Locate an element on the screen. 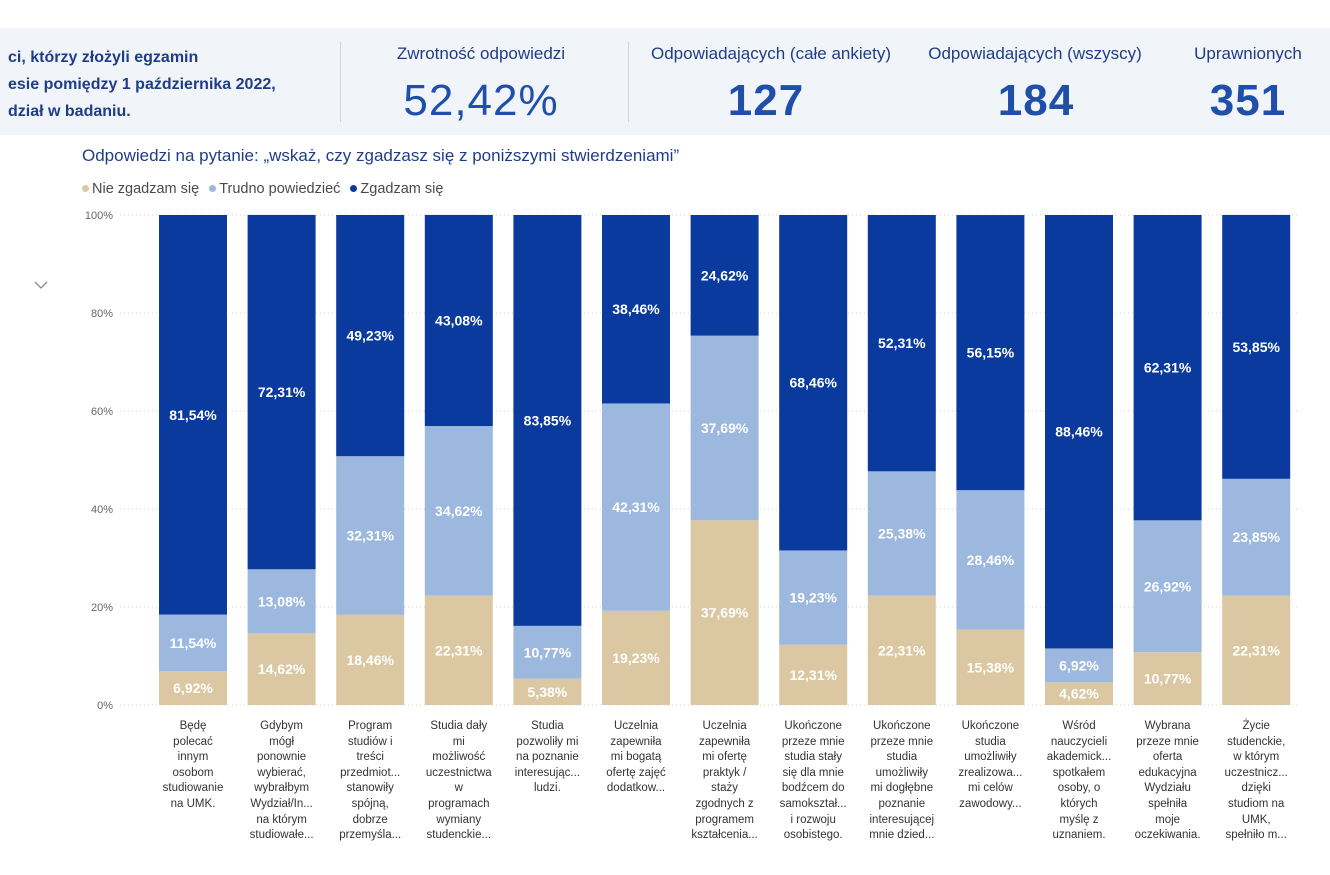 Image resolution: width=1330 pixels, height=875 pixels. category-label-line: osobistego. is located at coordinates (813, 835).